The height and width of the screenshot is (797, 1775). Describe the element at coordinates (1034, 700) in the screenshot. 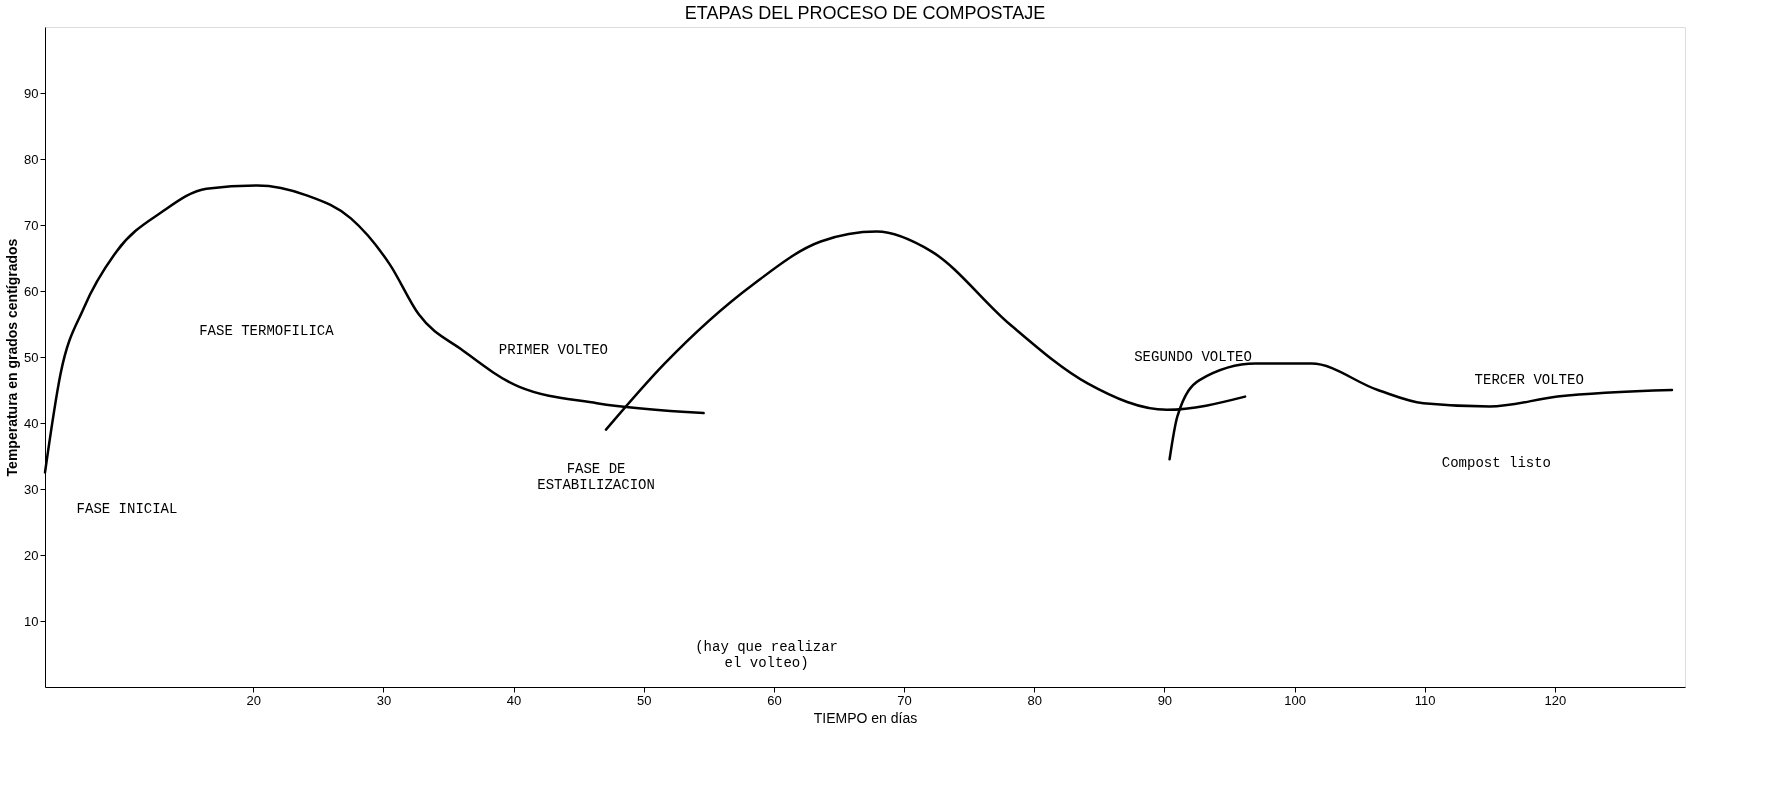

I see `x-tick-label: 80` at that location.